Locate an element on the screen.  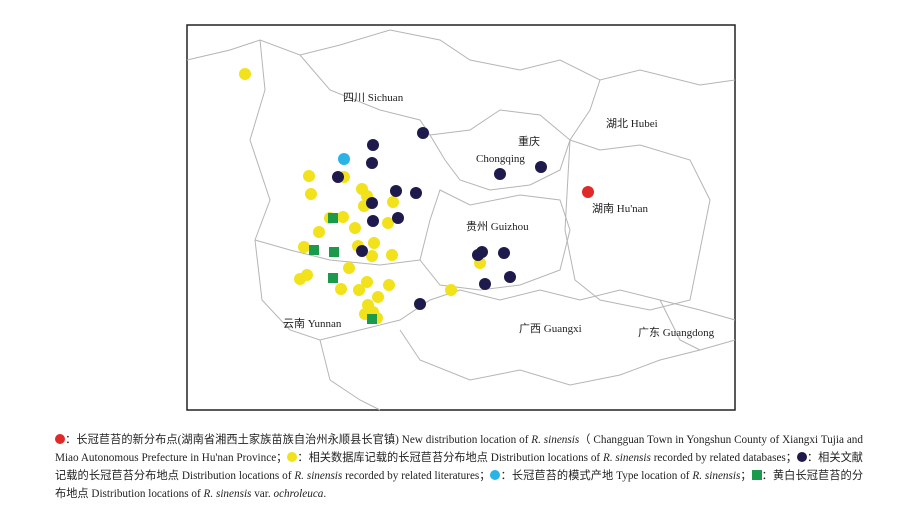
region-label: 云南 Yunnan is located at coordinates (312, 323).